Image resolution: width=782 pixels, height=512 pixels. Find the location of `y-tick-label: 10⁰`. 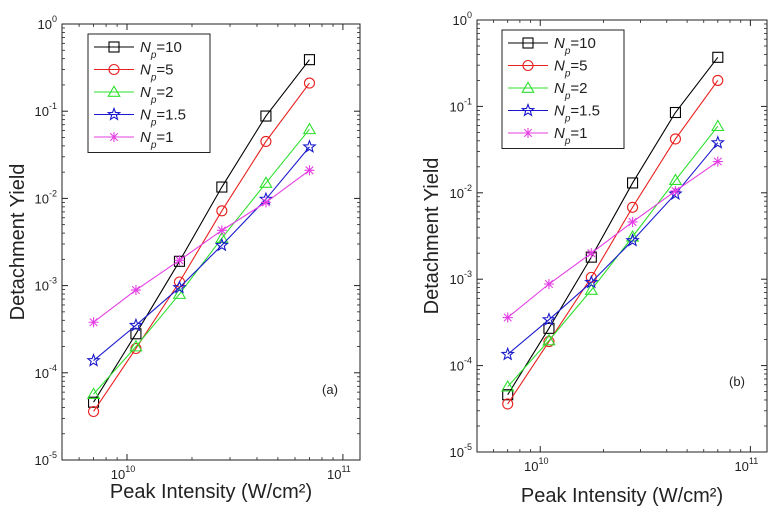

y-tick-label: 10⁰ is located at coordinates (47, 23).